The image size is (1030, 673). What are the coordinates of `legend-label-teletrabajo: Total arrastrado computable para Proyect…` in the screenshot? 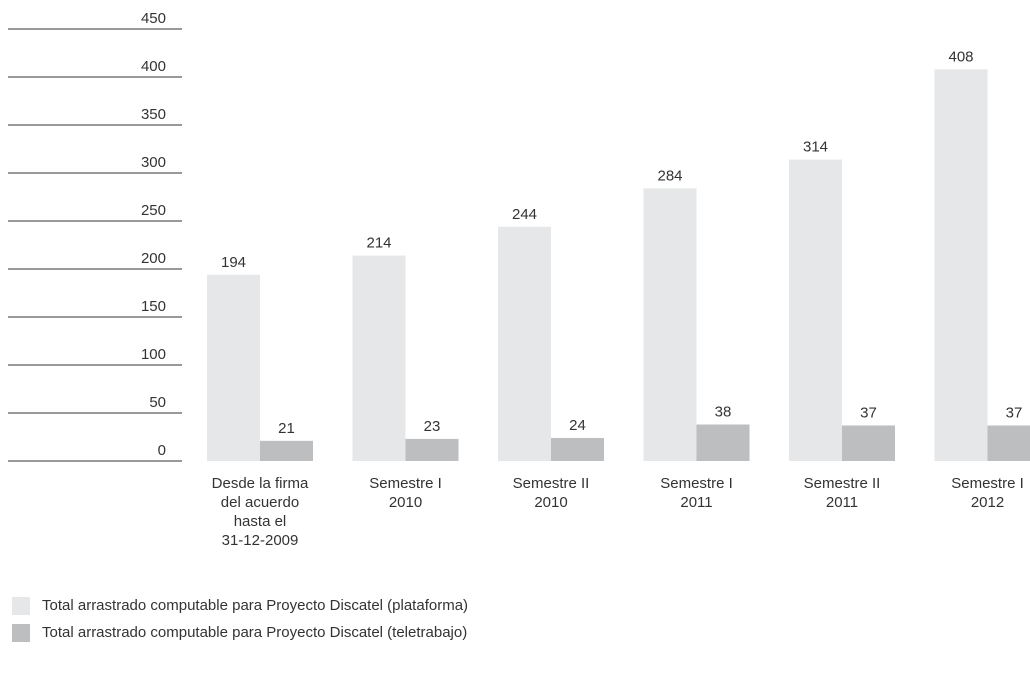 It's located at (255, 632).